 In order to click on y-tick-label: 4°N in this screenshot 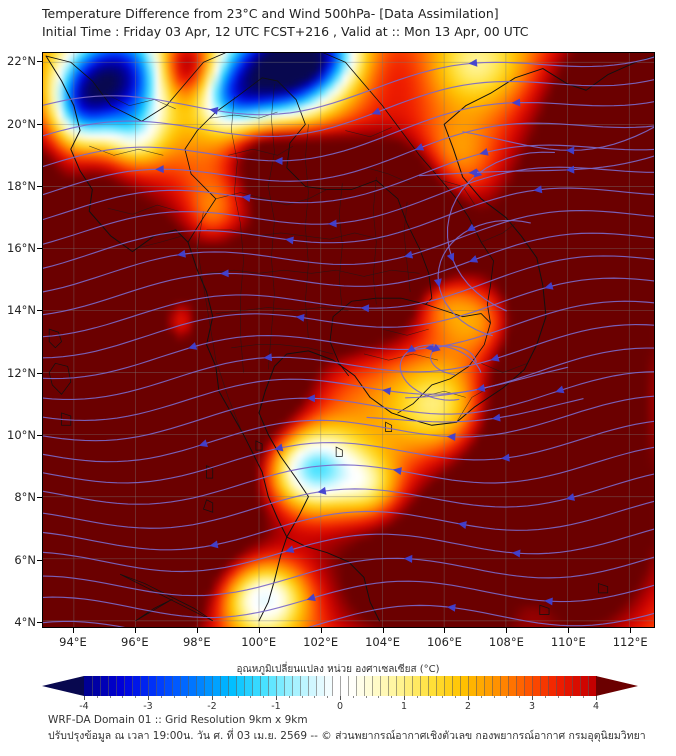, I will do `click(25, 621)`.